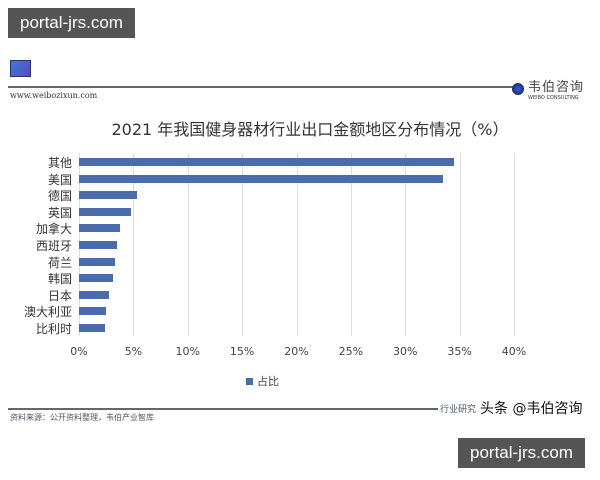 The width and height of the screenshot is (600, 480). What do you see at coordinates (59, 262) in the screenshot?
I see `category-label: 荷兰` at bounding box center [59, 262].